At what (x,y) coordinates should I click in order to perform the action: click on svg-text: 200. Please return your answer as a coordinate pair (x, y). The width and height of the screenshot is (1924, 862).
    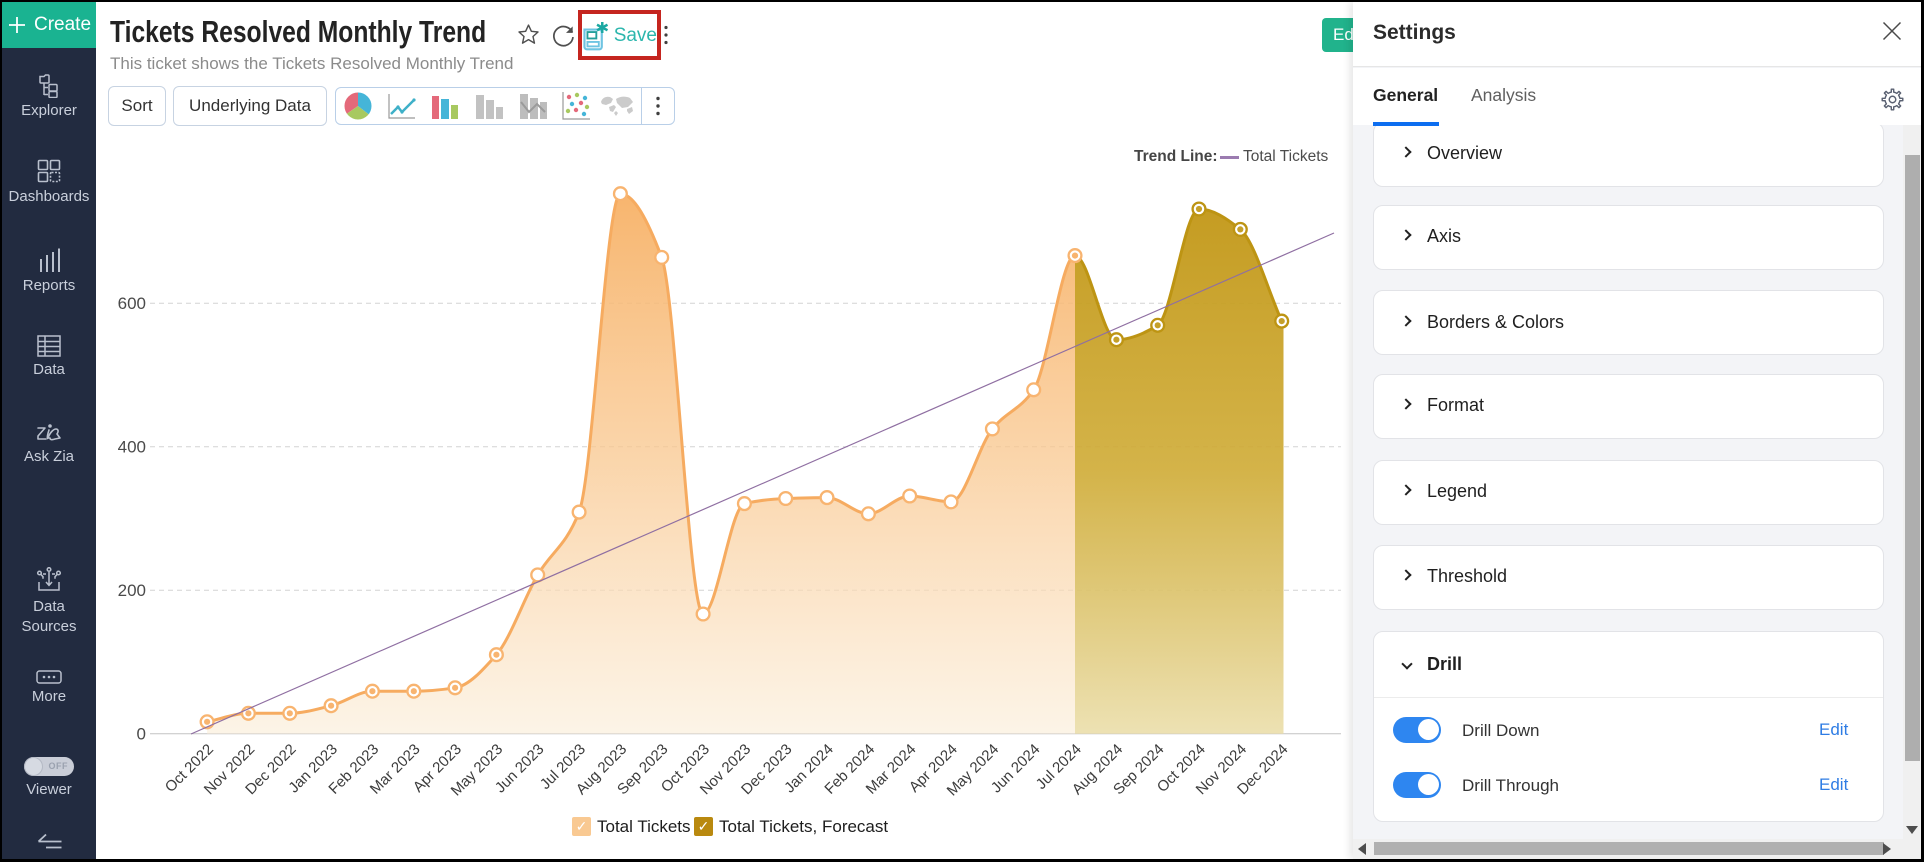
    Looking at the image, I should click on (132, 590).